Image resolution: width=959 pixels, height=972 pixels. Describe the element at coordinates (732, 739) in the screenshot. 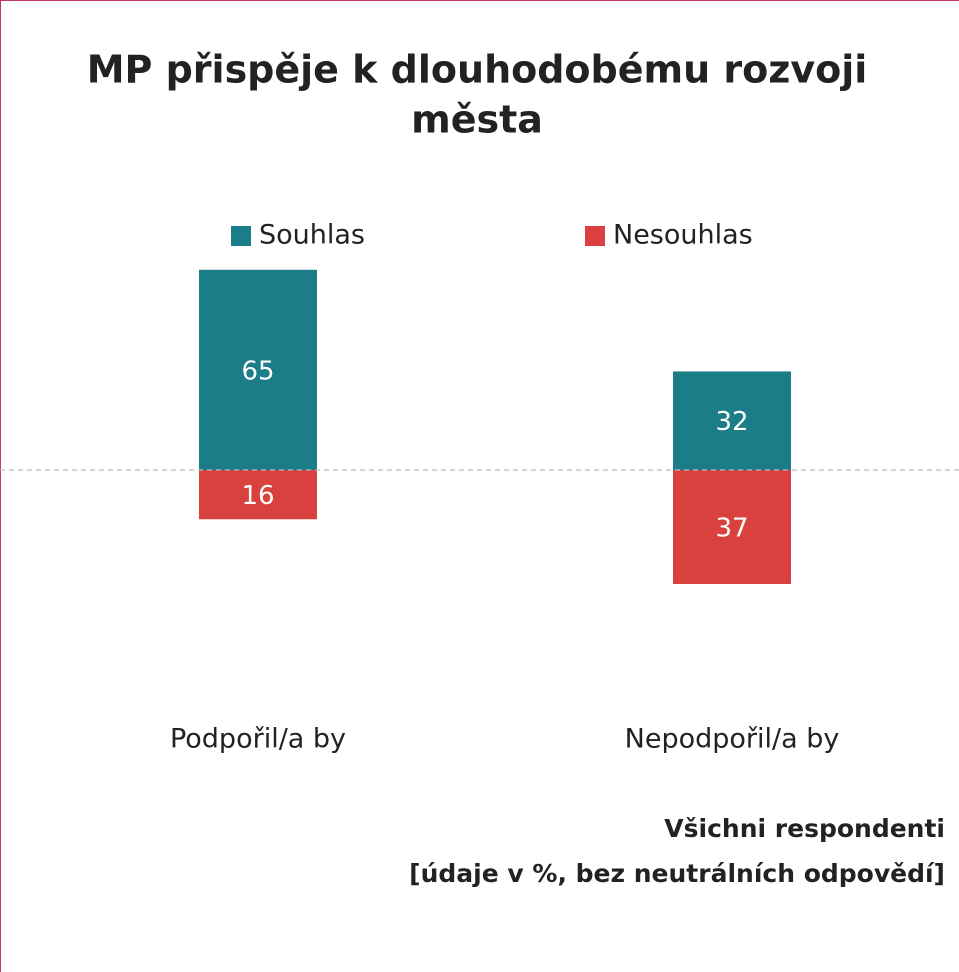

I see `x-tick-label: Nepodpořil/a by` at that location.